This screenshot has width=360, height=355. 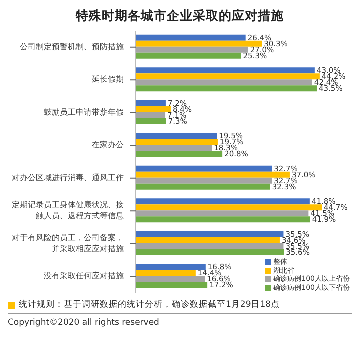 What do you see at coordinates (149, 305) in the screenshot?
I see `text: 统计规则：基于调研数据的统计分析，确诊数据截至1月29日18点` at bounding box center [149, 305].